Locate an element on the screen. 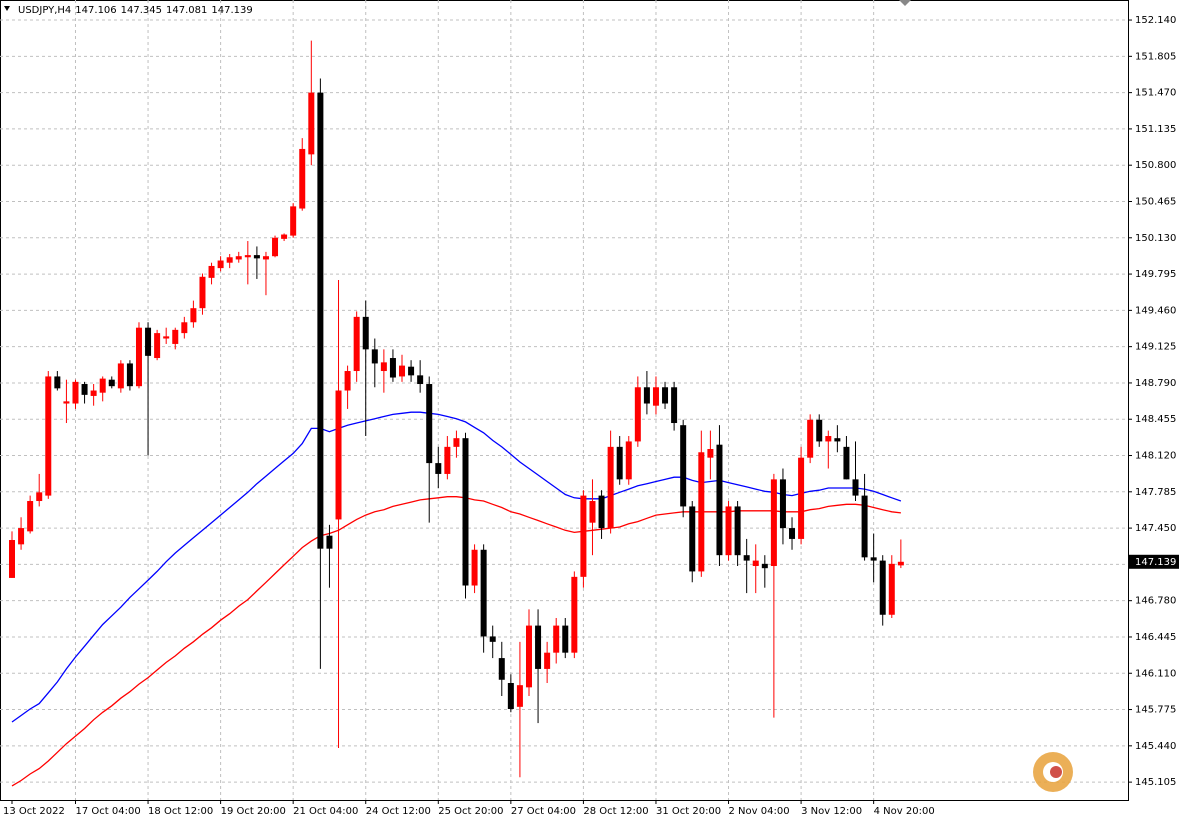 The image size is (1189, 828). shift-marker is located at coordinates (905, 3).